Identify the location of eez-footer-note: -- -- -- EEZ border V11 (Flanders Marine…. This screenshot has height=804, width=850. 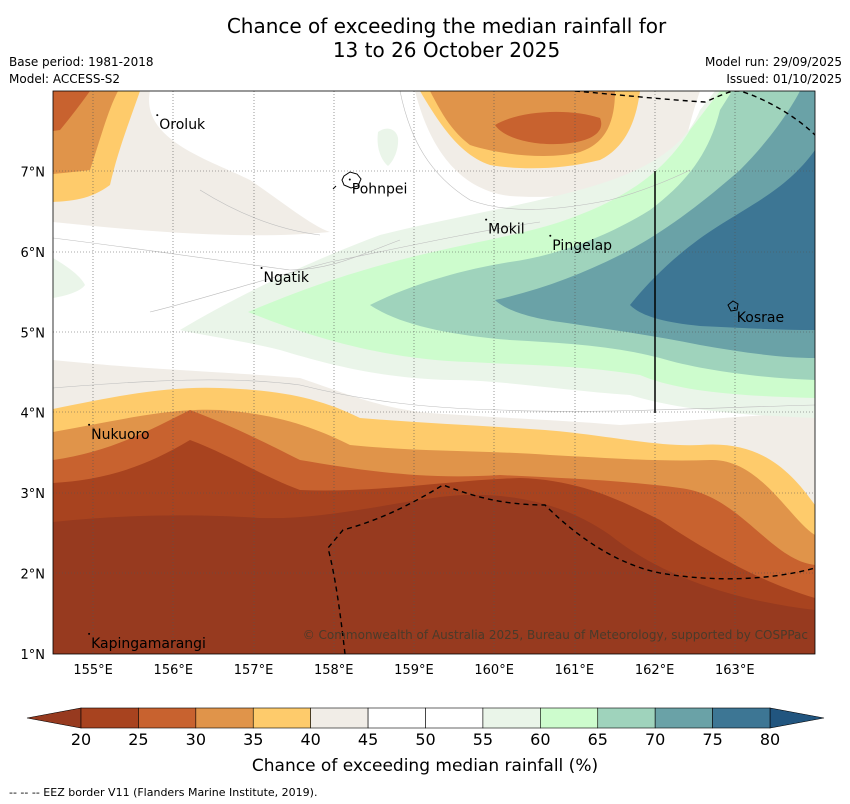
(163, 792).